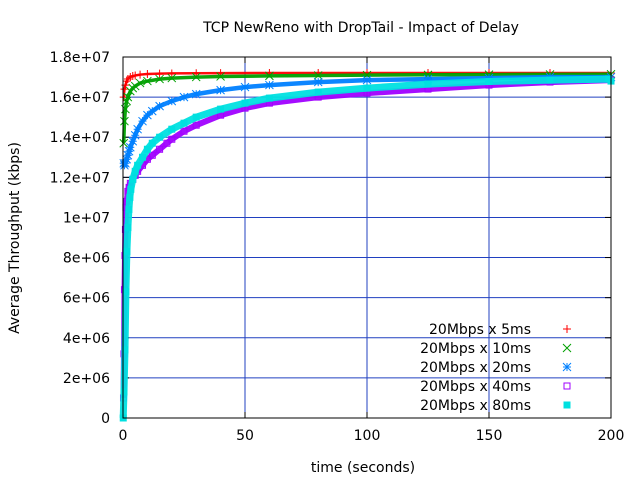 This screenshot has height=480, width=640. What do you see at coordinates (363, 468) in the screenshot?
I see `x-axis-label: time (seconds)` at bounding box center [363, 468].